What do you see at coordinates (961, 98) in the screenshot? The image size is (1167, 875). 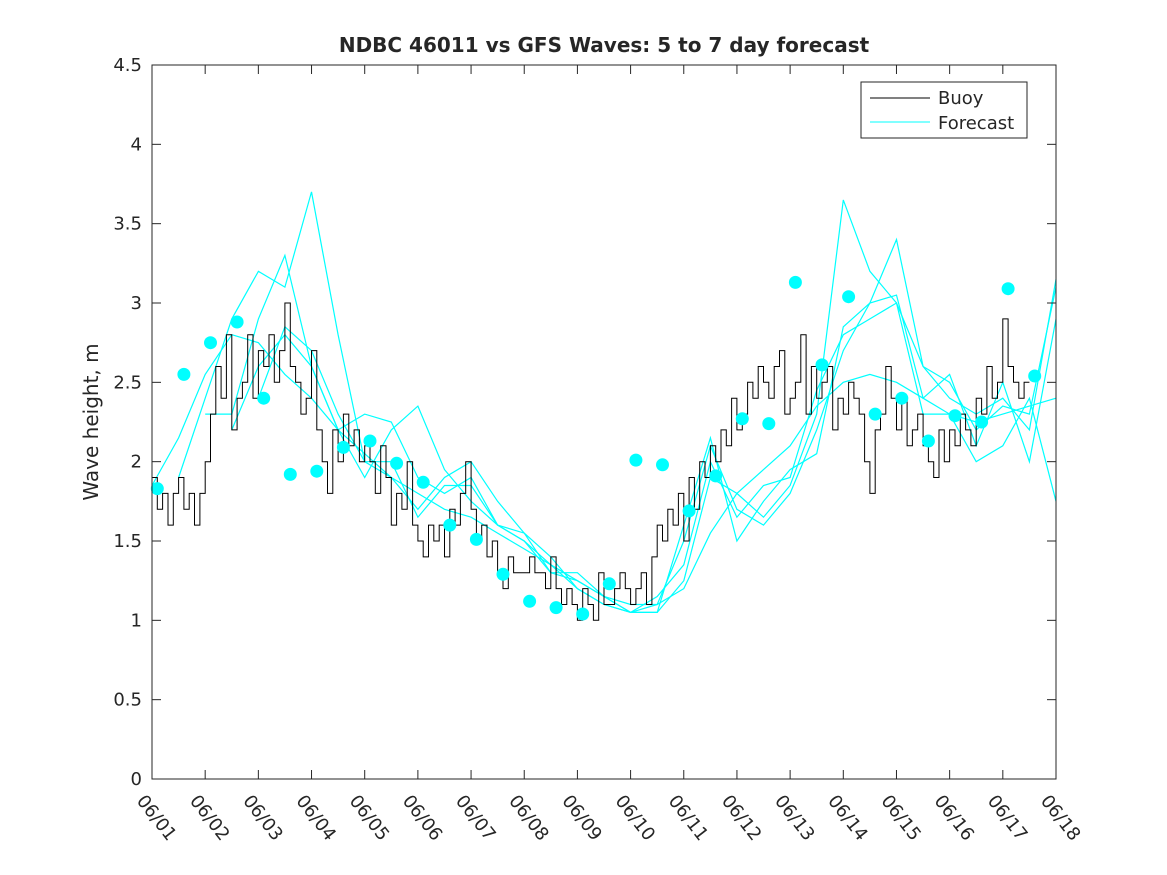 I see `legend-buoy-label: Buoy` at bounding box center [961, 98].